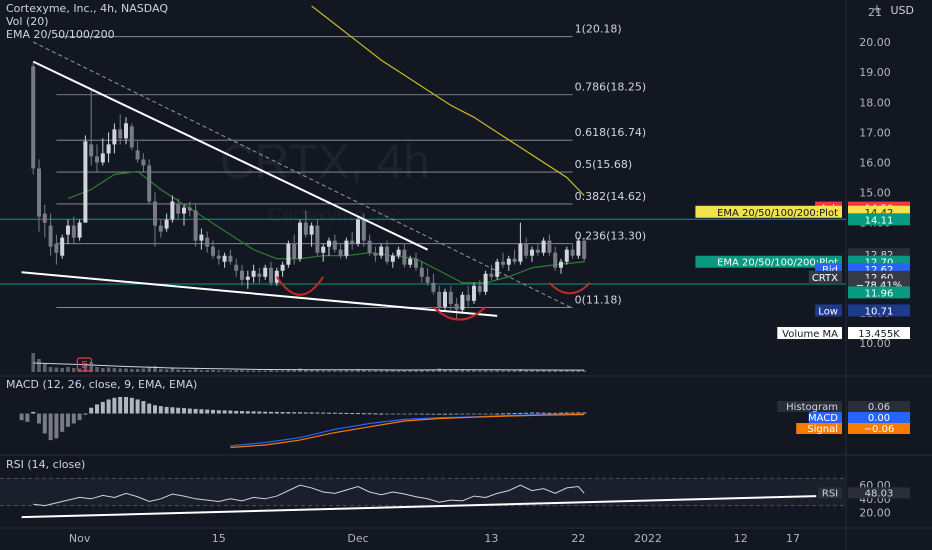  I want to click on price-label-name-box, so click(768, 211).